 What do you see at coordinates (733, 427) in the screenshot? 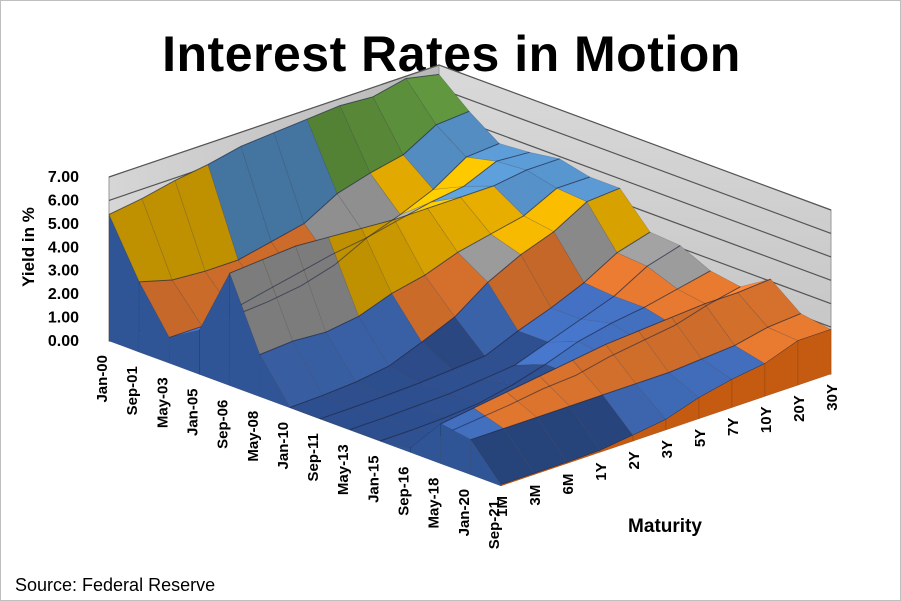
I see `maturity-tick-label: 7Y` at bounding box center [733, 427].